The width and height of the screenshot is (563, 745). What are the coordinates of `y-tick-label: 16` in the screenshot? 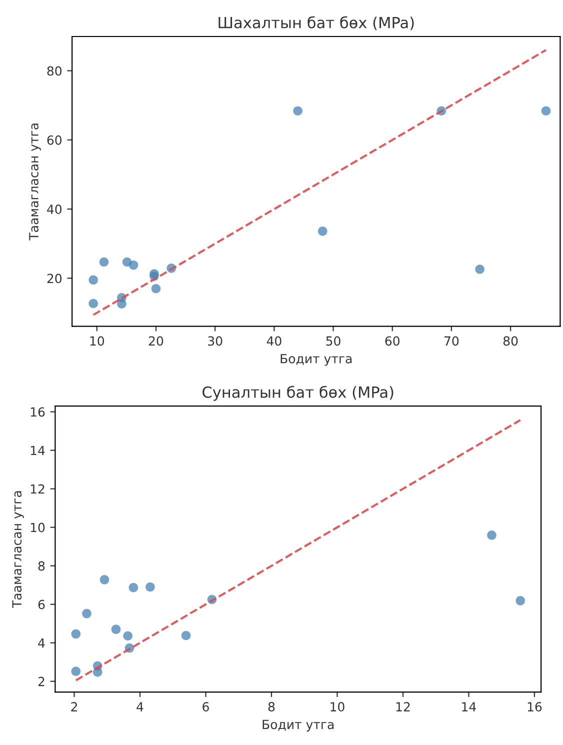 It's located at (37, 412).